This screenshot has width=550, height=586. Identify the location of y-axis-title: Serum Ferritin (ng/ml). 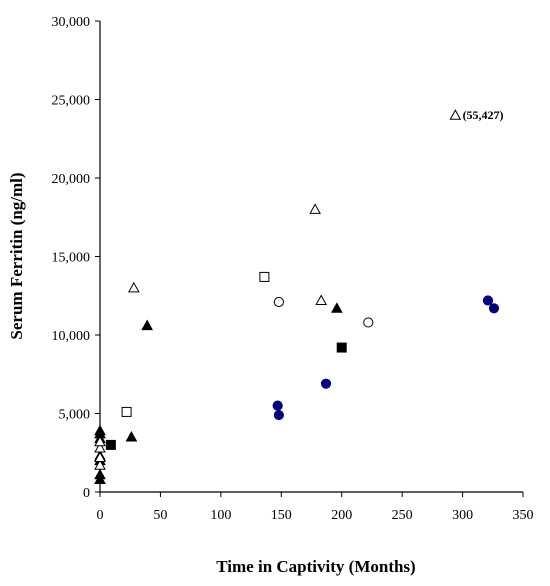
(16, 255).